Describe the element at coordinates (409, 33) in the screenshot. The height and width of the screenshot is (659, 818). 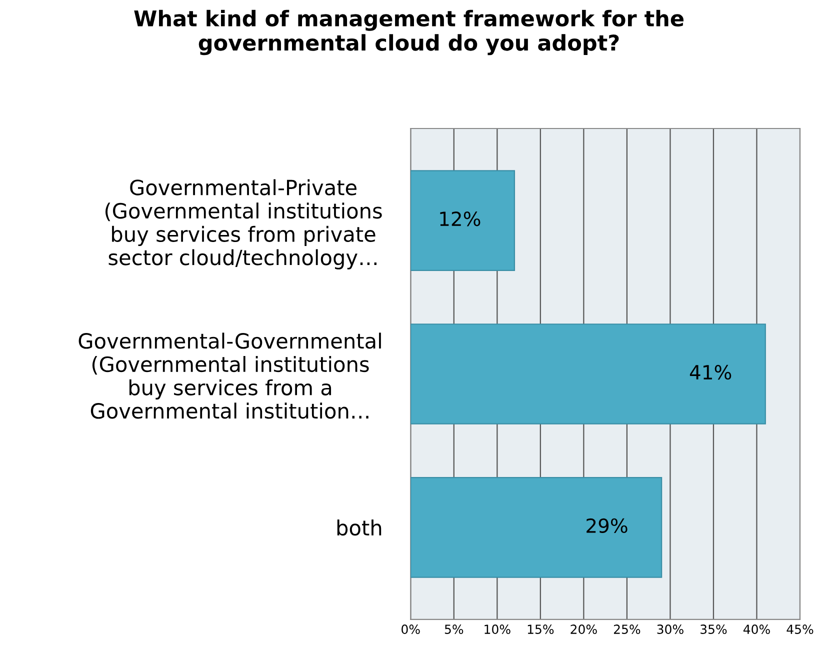
I see `chart-title: What kind of management framework for the governmental cloud do you adopt?` at that location.